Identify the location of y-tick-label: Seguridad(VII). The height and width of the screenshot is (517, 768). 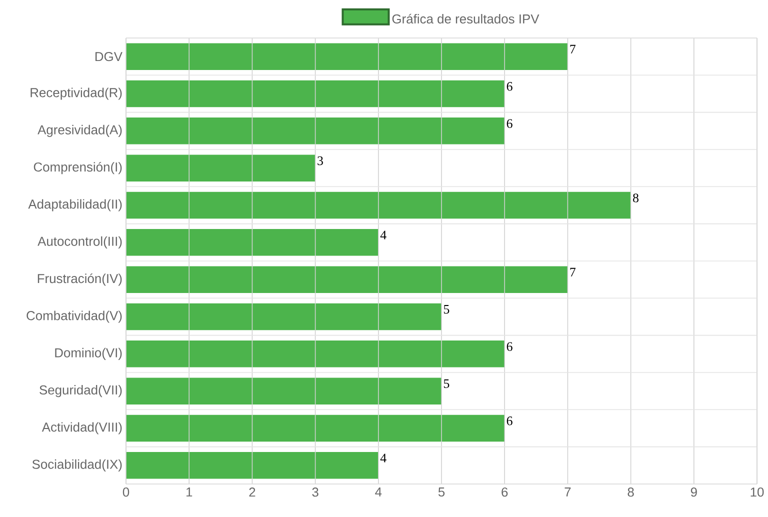
(81, 391).